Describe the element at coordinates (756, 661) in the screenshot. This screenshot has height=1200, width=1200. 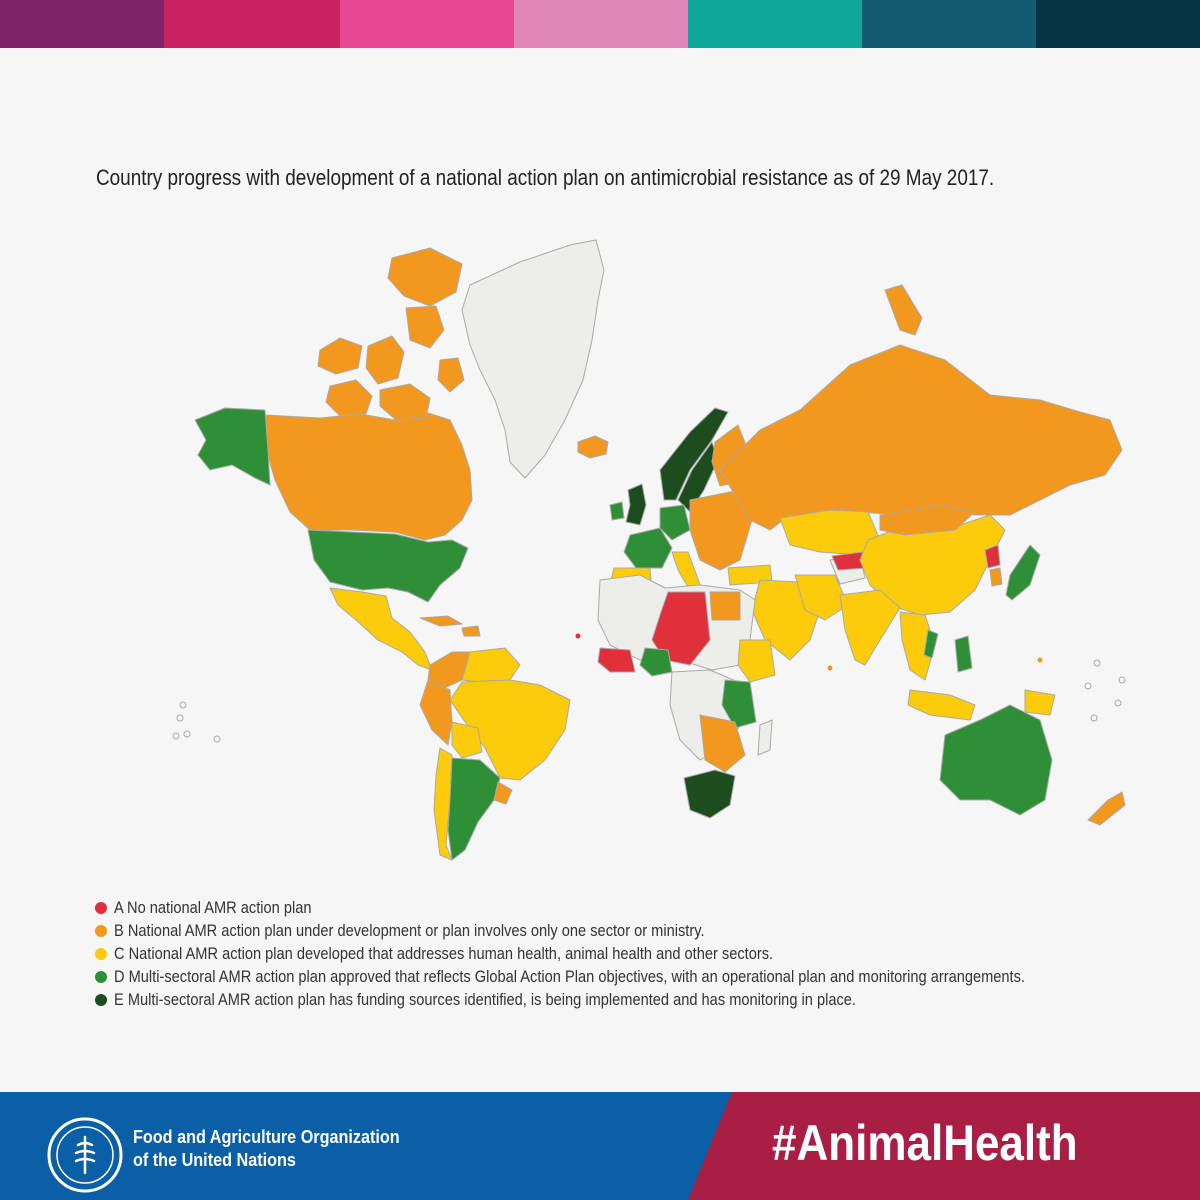
I see `region-ethiopia` at that location.